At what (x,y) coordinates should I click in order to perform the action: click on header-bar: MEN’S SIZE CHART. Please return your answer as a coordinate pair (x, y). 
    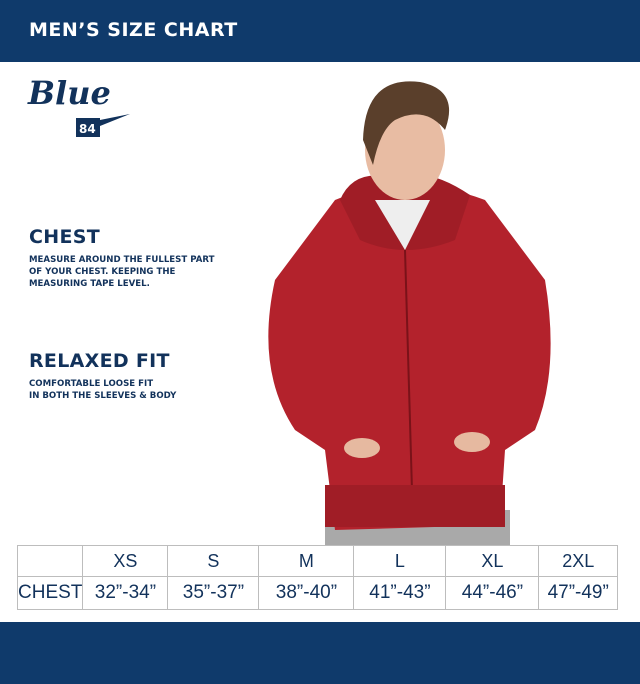
    Looking at the image, I should click on (320, 31).